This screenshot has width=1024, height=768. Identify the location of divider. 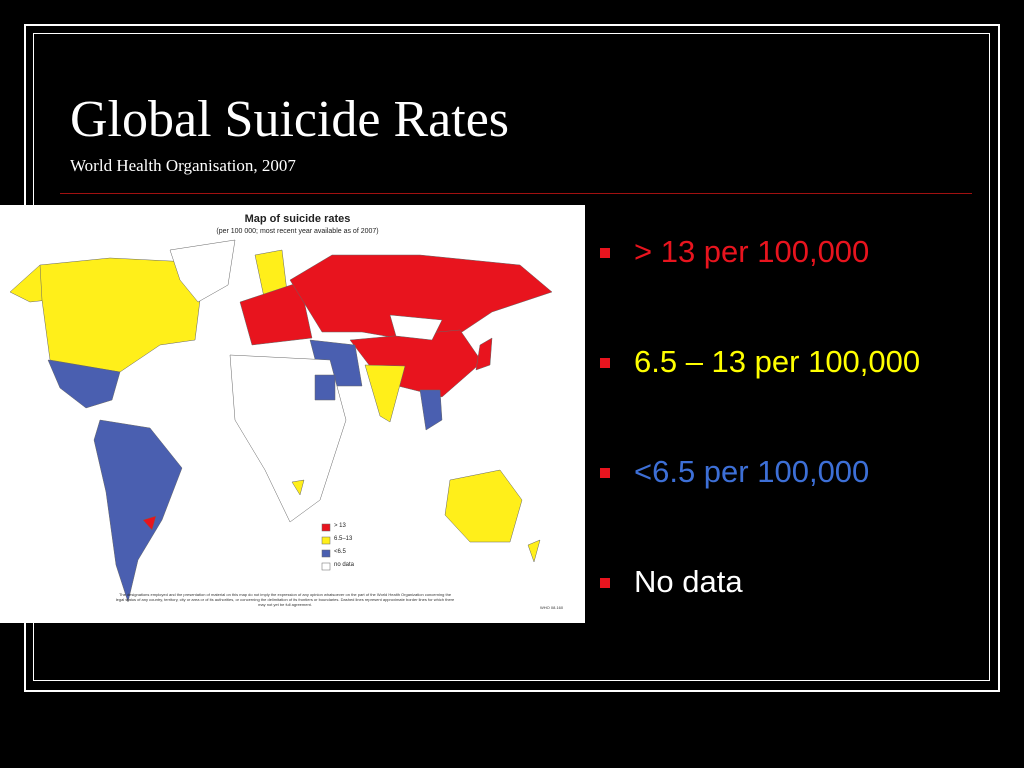
(516, 193).